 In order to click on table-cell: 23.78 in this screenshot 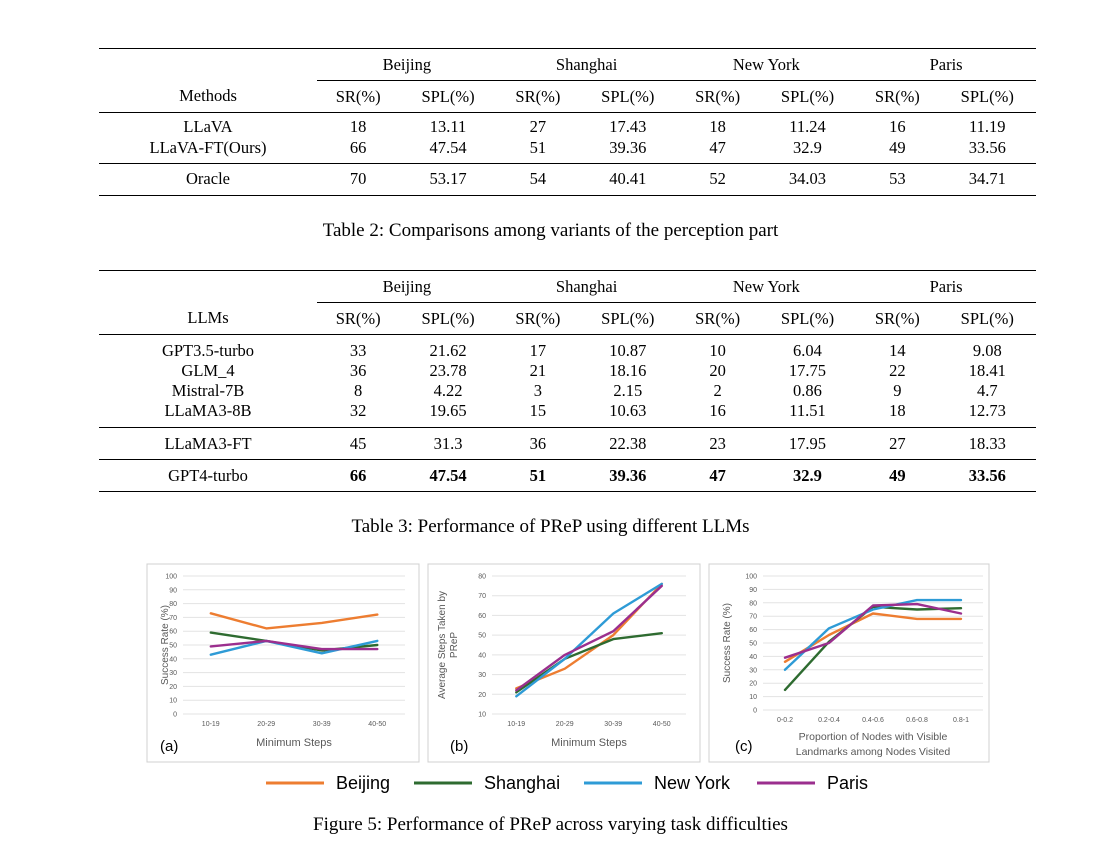, I will do `click(448, 370)`.